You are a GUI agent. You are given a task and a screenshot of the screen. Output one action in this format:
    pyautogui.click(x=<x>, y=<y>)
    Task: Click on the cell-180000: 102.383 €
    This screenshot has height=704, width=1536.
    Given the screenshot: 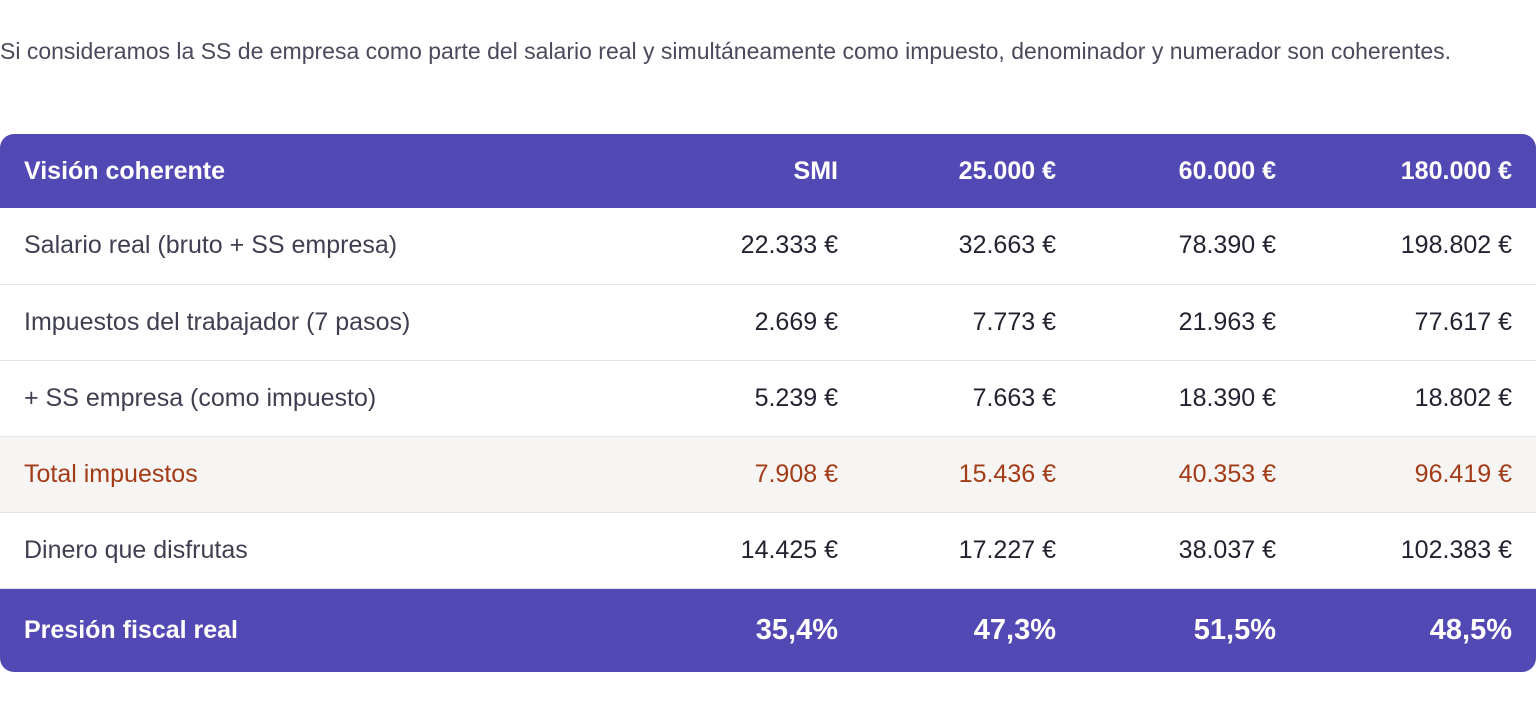 What is the action you would take?
    pyautogui.click(x=1456, y=549)
    